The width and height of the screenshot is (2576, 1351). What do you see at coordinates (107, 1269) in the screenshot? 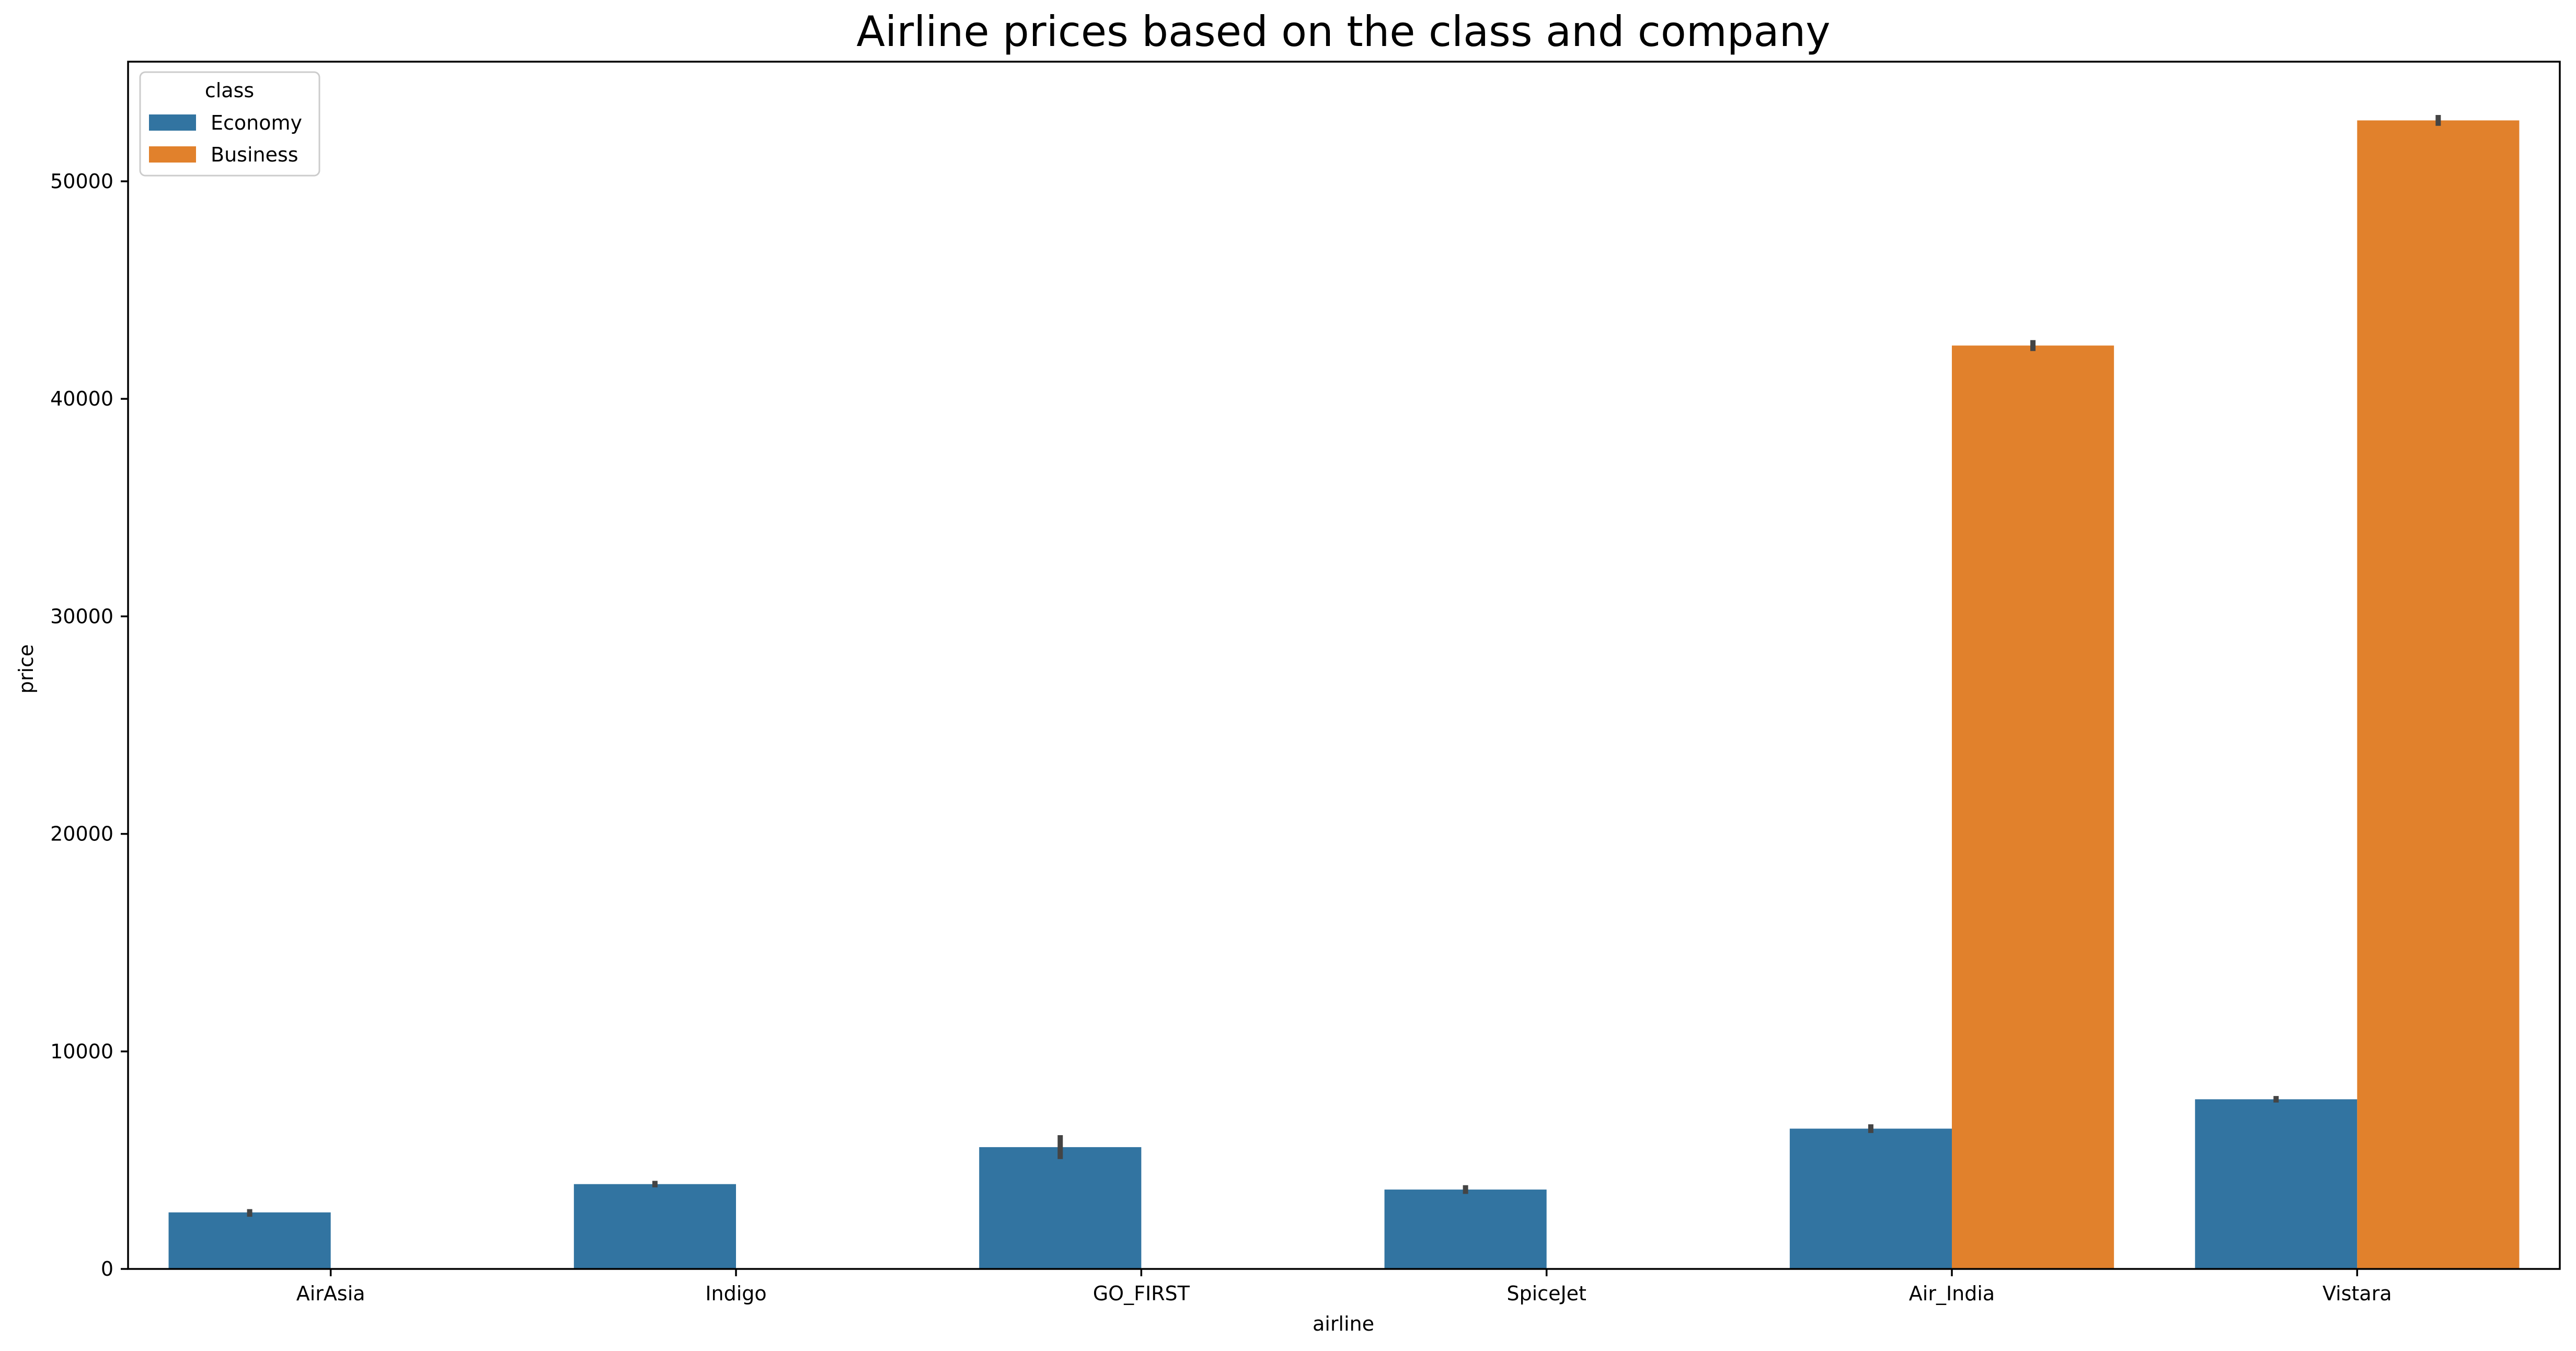
I see `y-tick-label: 0` at bounding box center [107, 1269].